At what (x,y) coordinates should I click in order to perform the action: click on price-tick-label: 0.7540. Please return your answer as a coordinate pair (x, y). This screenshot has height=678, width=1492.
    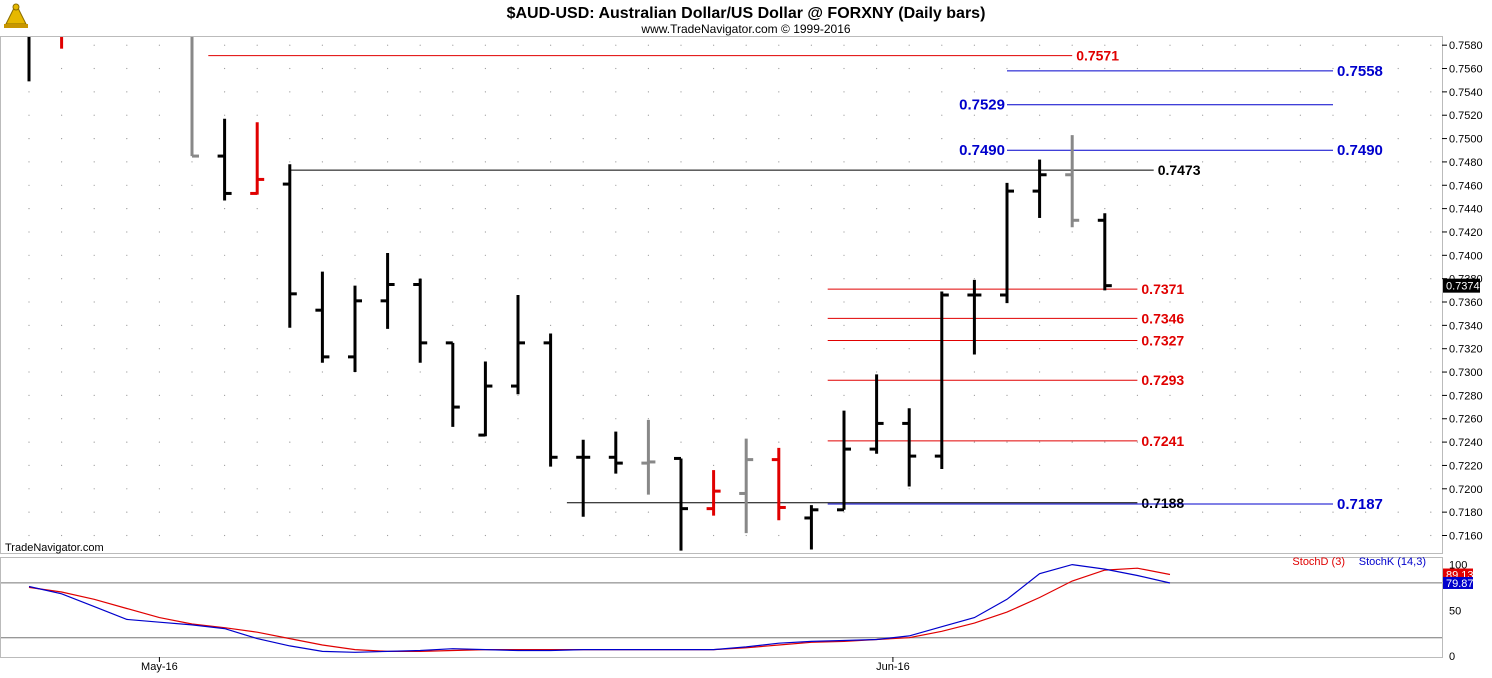
    Looking at the image, I should click on (1466, 93).